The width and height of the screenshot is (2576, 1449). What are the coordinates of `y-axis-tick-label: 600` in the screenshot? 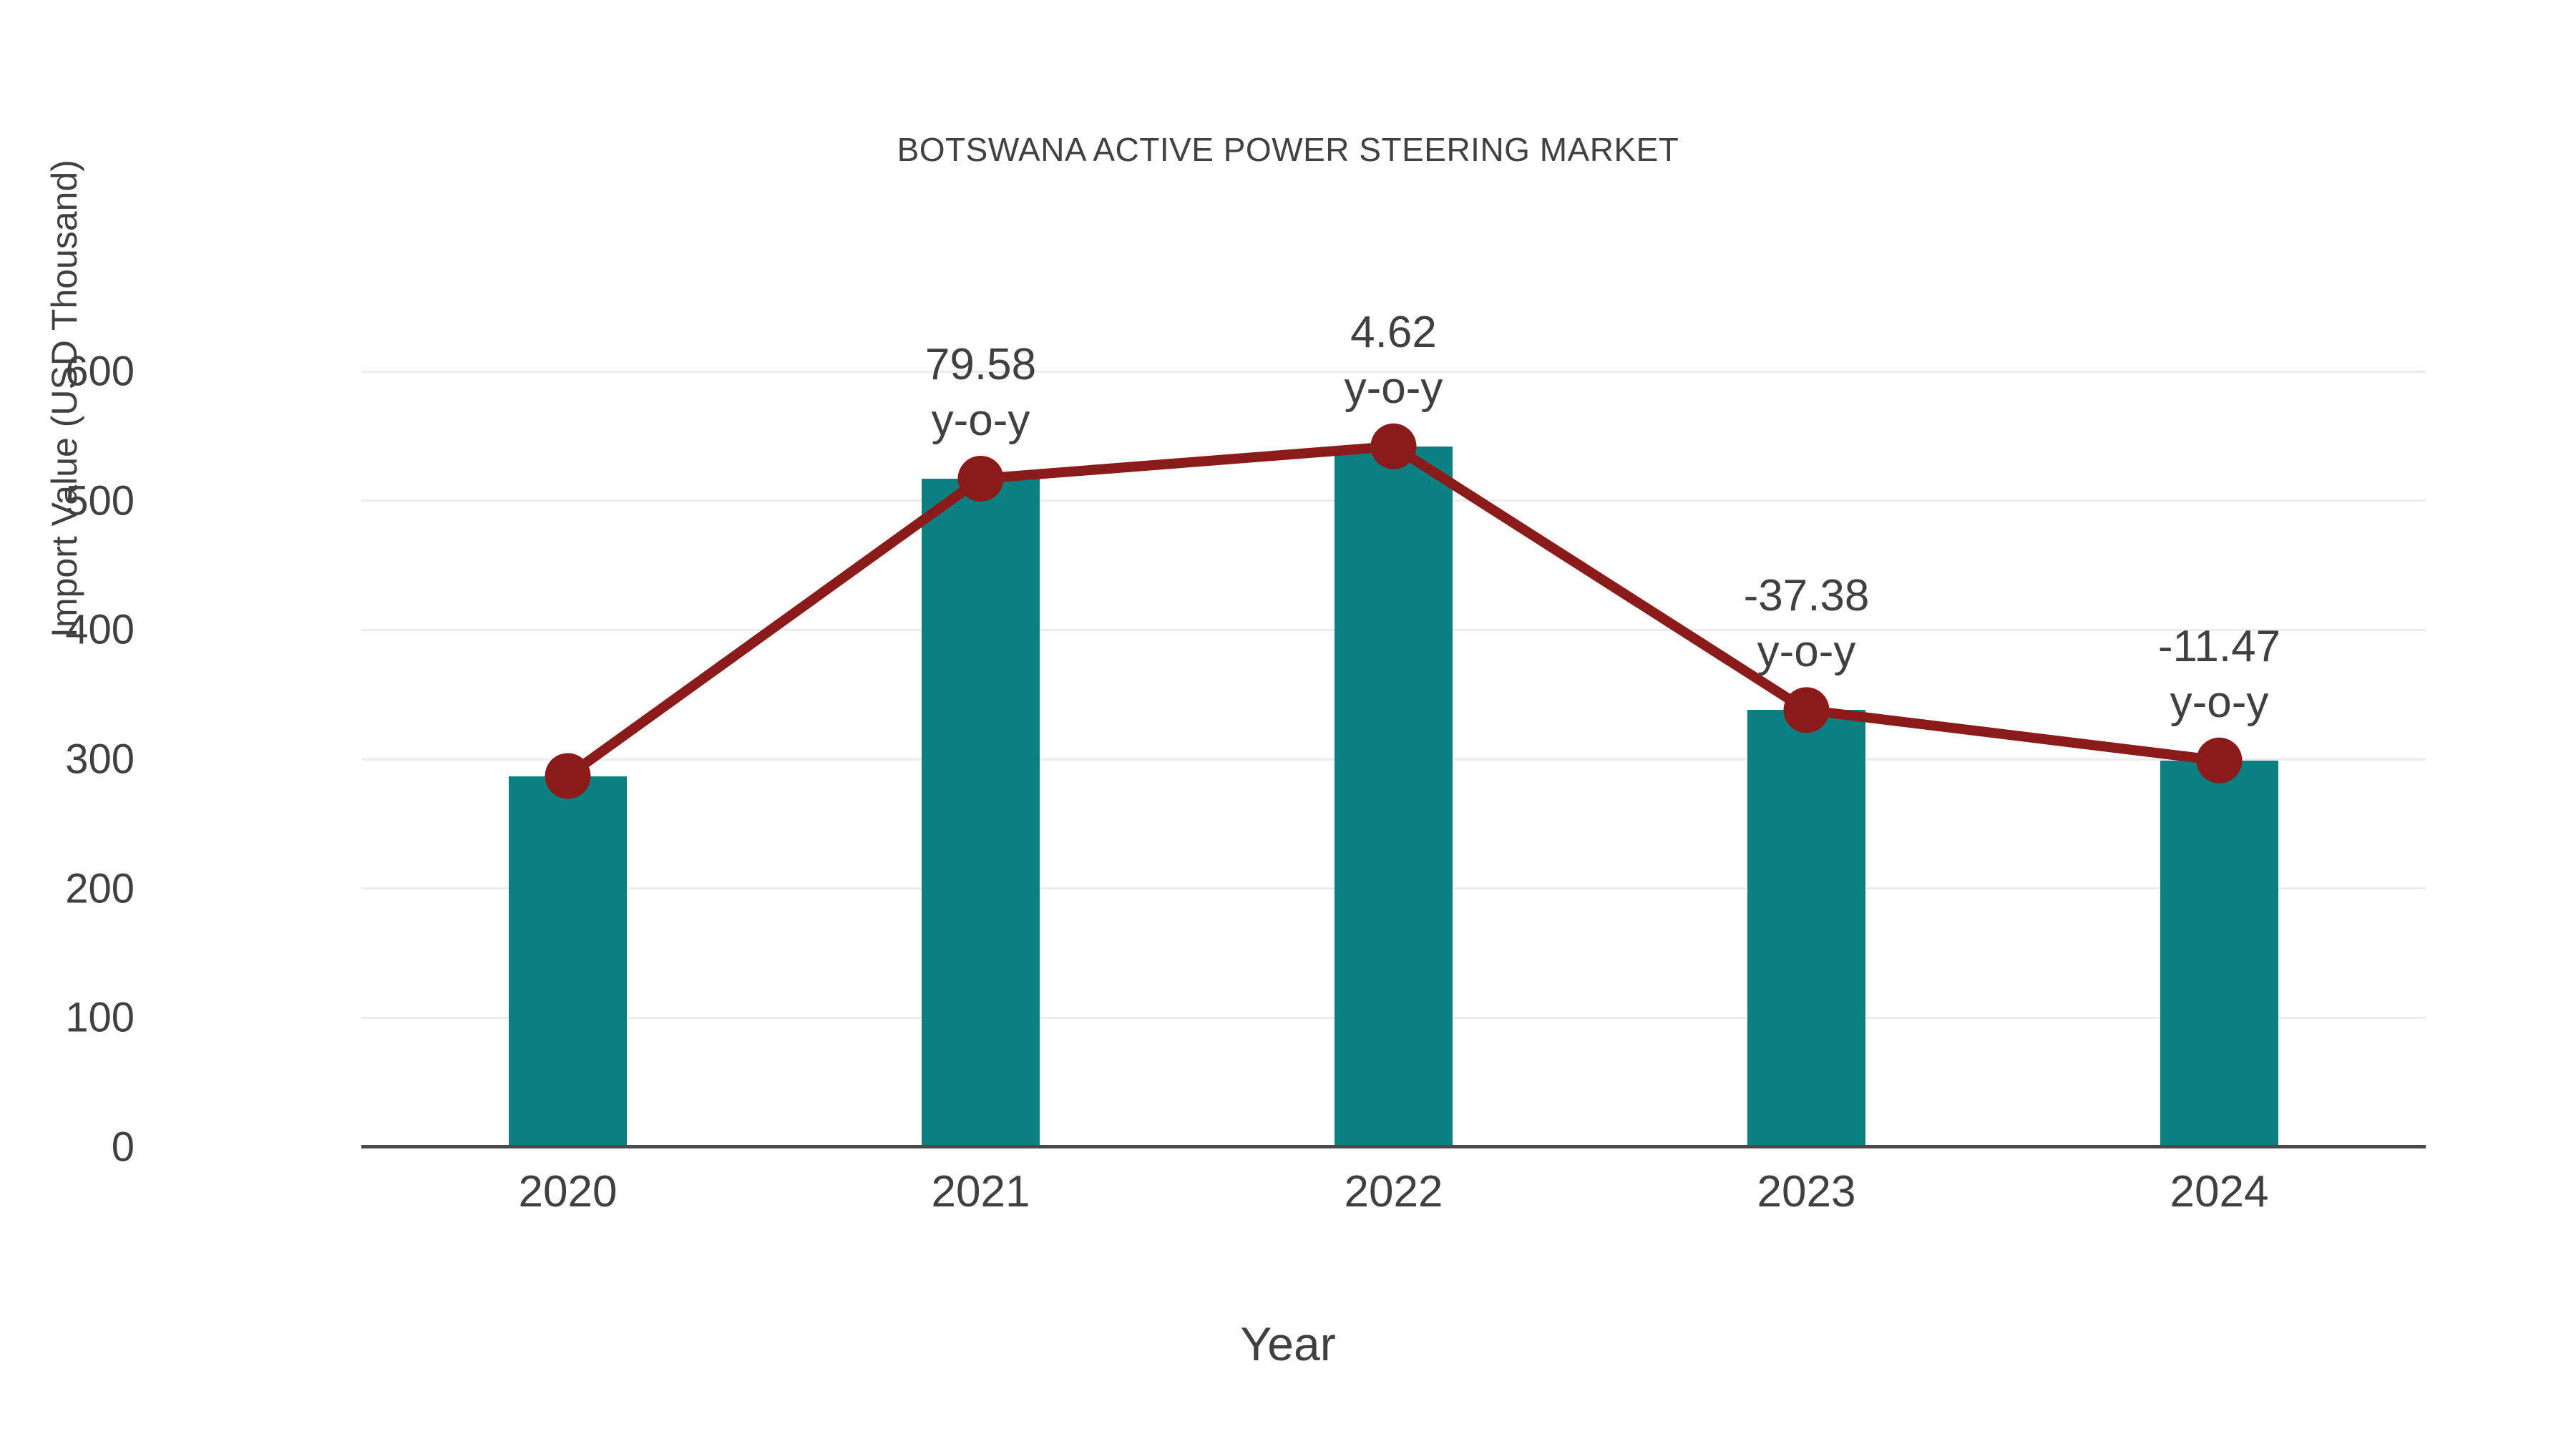 It's located at (100, 372).